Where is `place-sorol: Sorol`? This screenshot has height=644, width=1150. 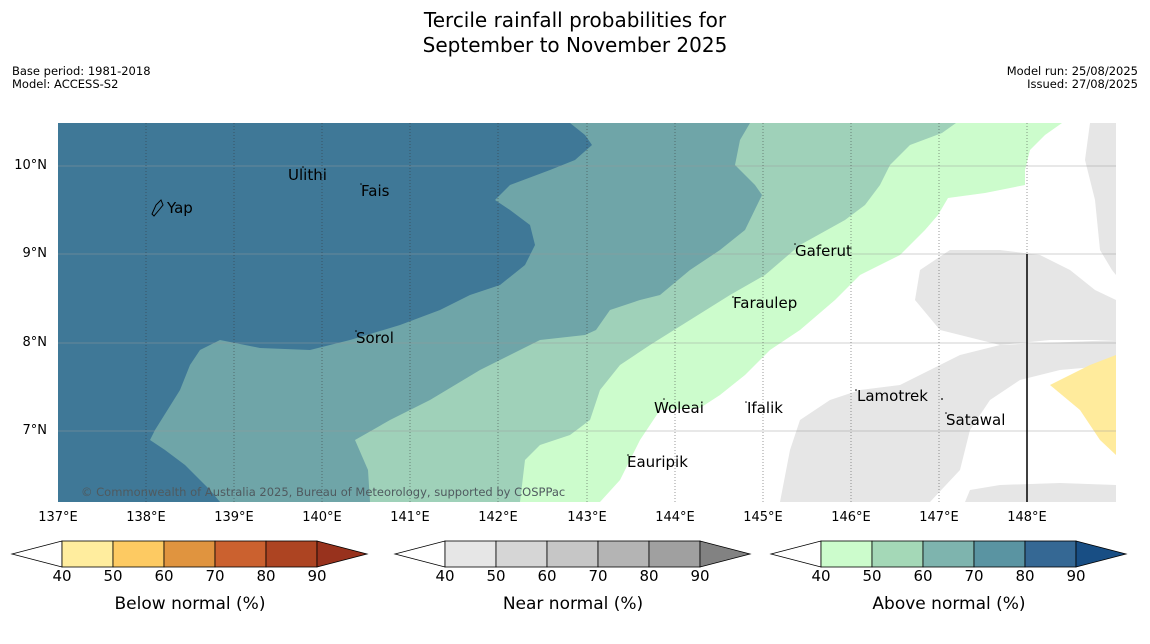 place-sorol: Sorol is located at coordinates (375, 338).